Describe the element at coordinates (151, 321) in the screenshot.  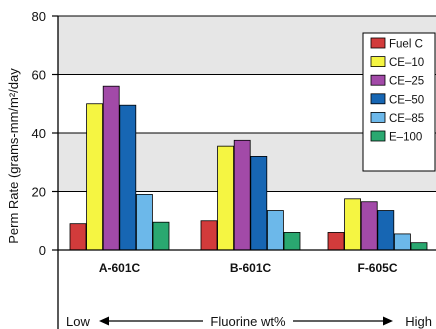
I see `left-arrow` at that location.